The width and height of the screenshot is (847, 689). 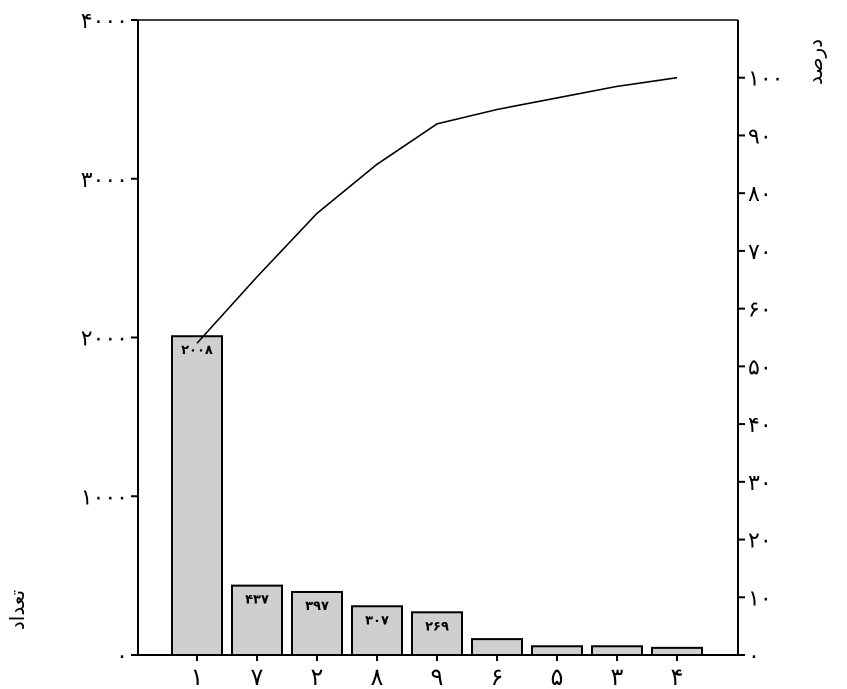 What do you see at coordinates (760, 194) in the screenshot?
I see `right-y-tick-label: ۸۰` at bounding box center [760, 194].